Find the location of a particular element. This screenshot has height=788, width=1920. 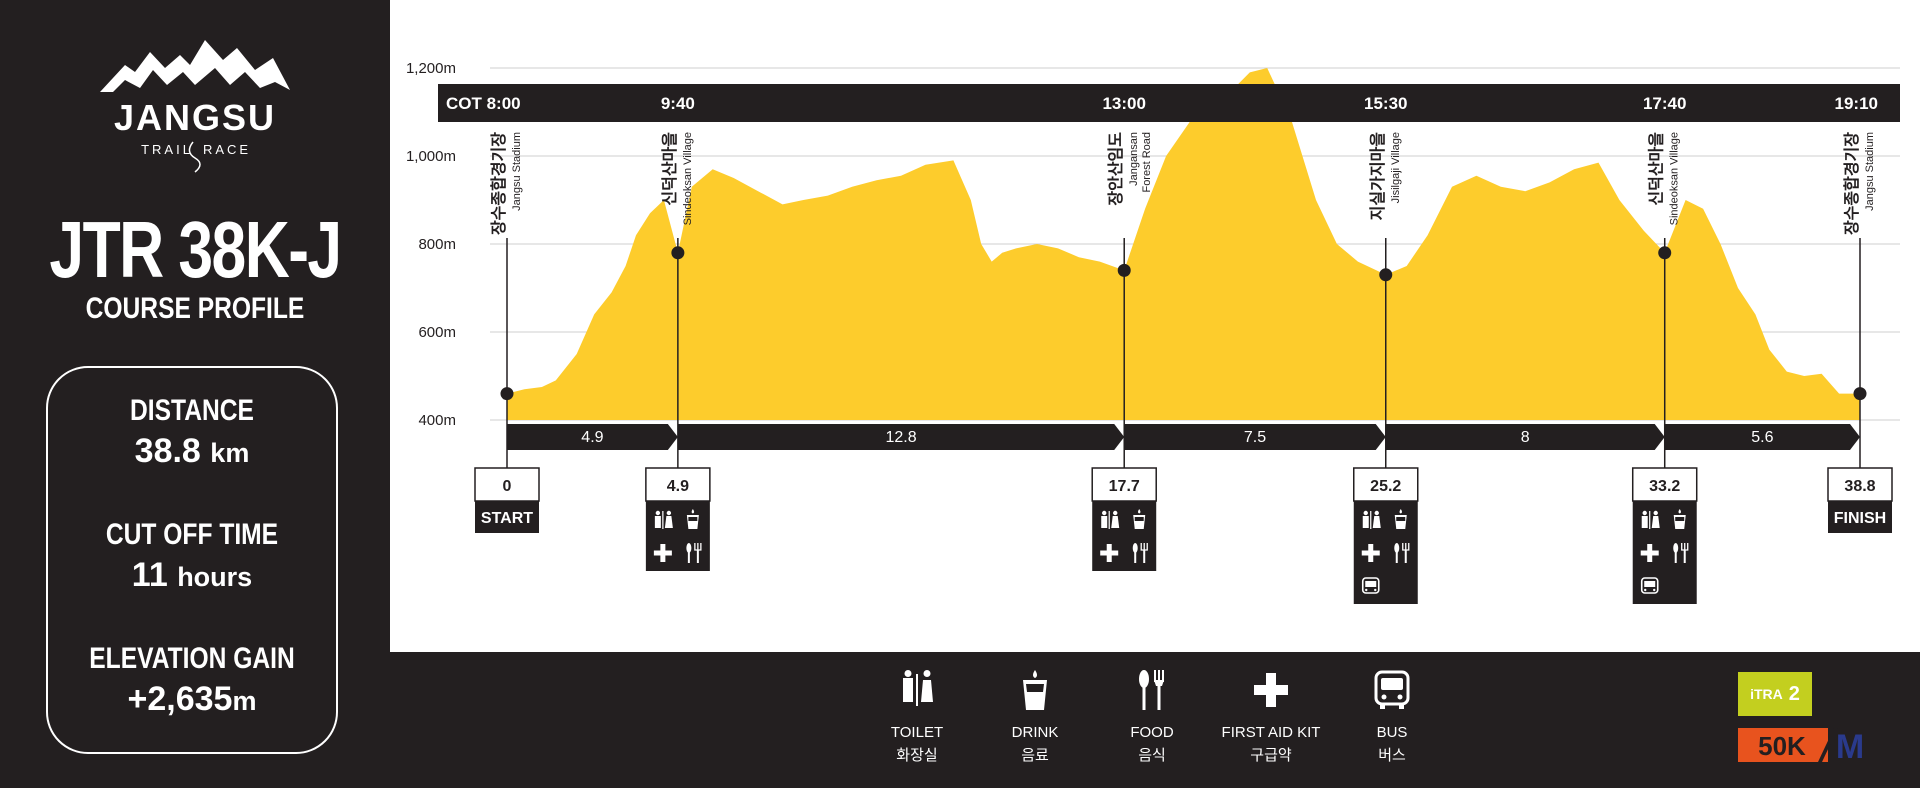

checkpoint-name-en: Jangansan is located at coordinates (1134, 159).